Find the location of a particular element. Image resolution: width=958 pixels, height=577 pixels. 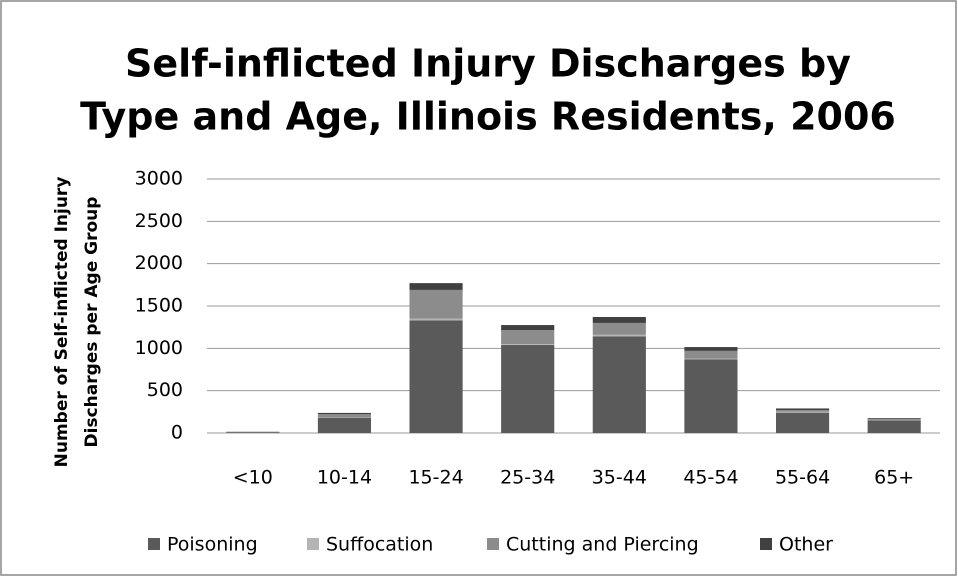

y-tick-label: 2500 is located at coordinates (159, 221).